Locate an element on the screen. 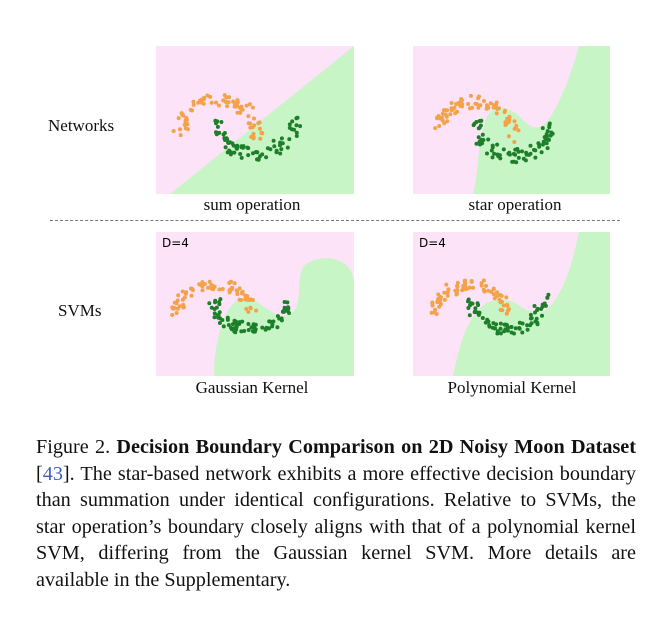  panel-polynomial-kernel: D=4 is located at coordinates (511, 304).